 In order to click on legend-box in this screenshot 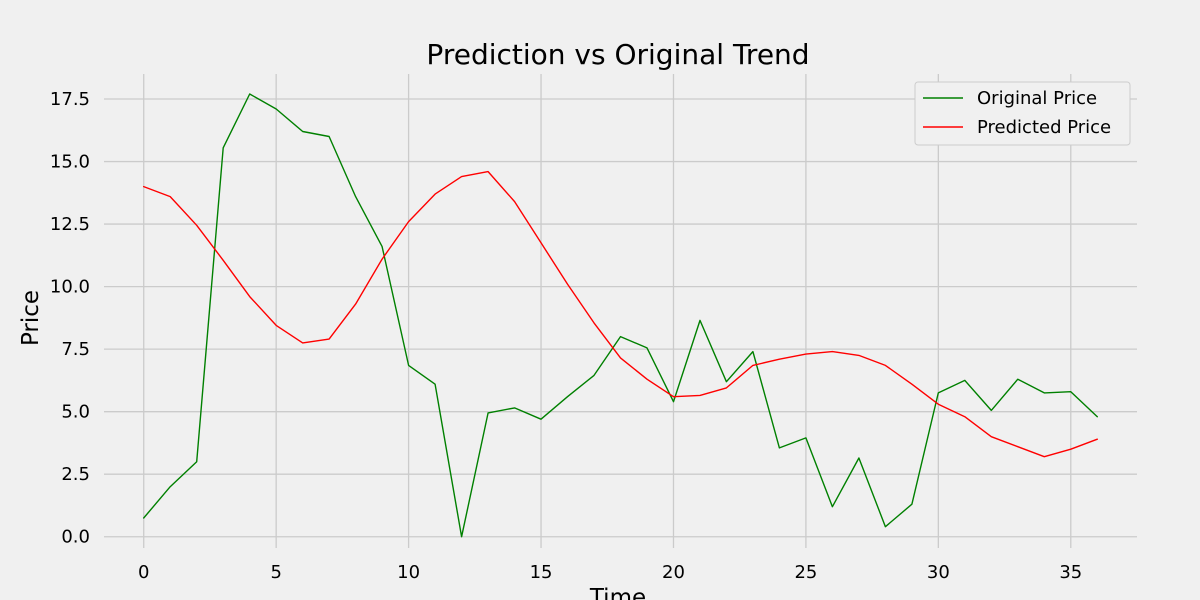, I will do `click(1022, 113)`.